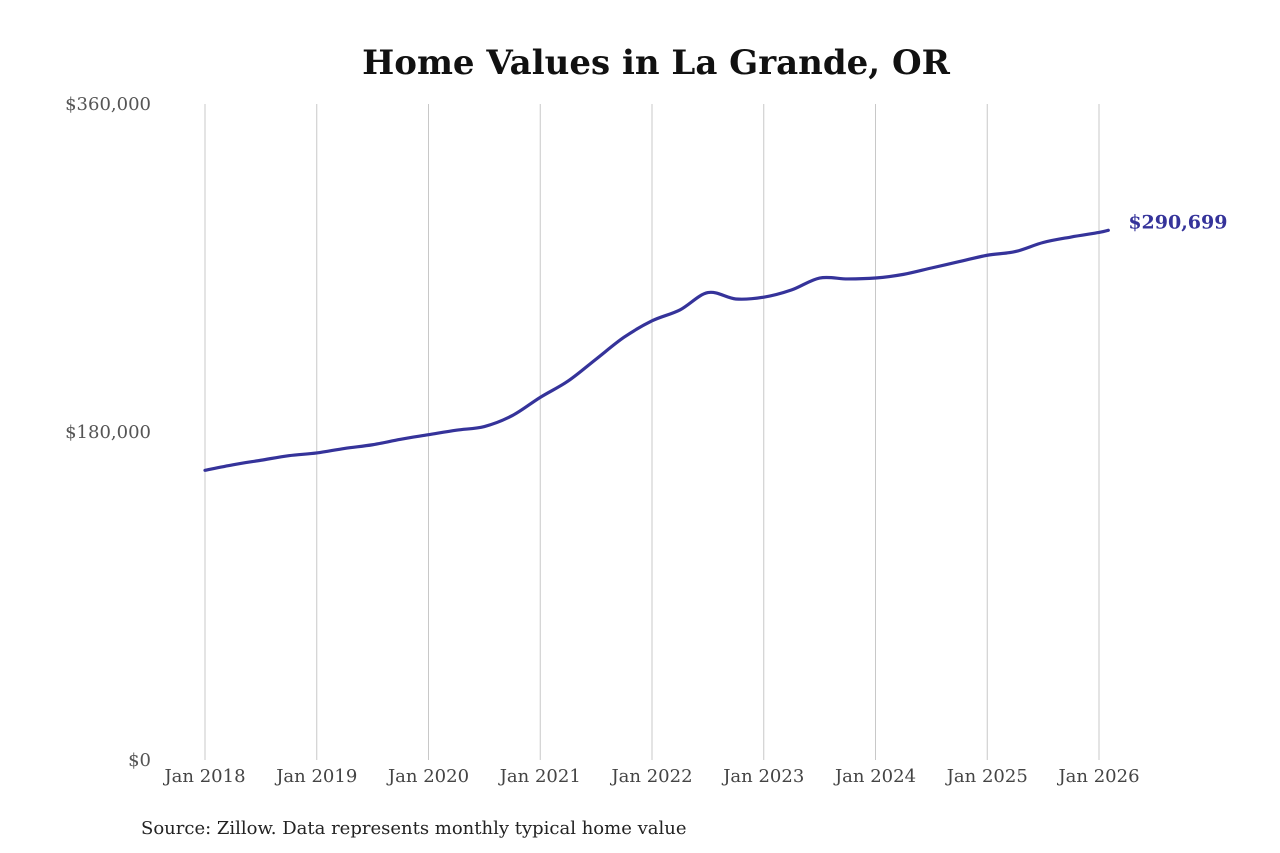  What do you see at coordinates (1177, 222) in the screenshot?
I see `end-value-label: $290,699` at bounding box center [1177, 222].